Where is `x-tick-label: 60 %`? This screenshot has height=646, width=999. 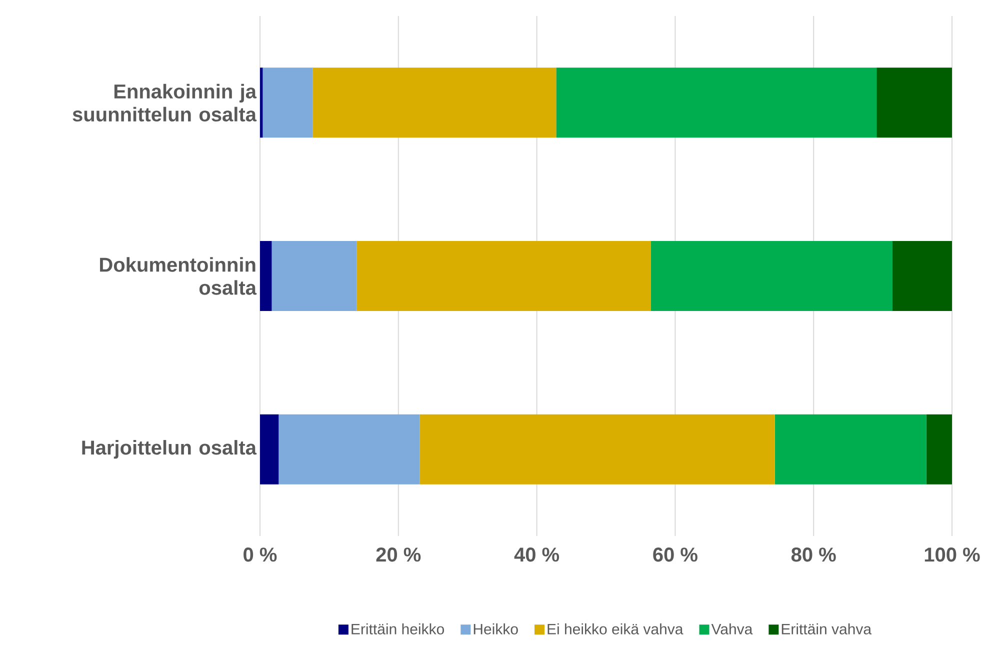
x-tick-label: 60 % is located at coordinates (675, 555).